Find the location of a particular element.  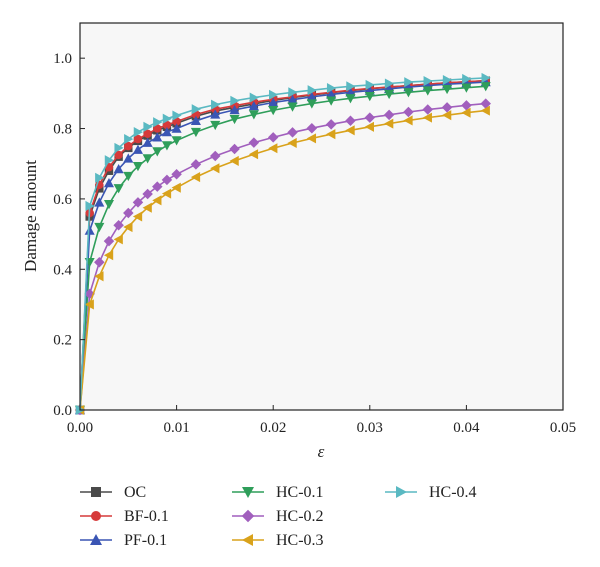

legend-item: HC-0.4 is located at coordinates (431, 492).